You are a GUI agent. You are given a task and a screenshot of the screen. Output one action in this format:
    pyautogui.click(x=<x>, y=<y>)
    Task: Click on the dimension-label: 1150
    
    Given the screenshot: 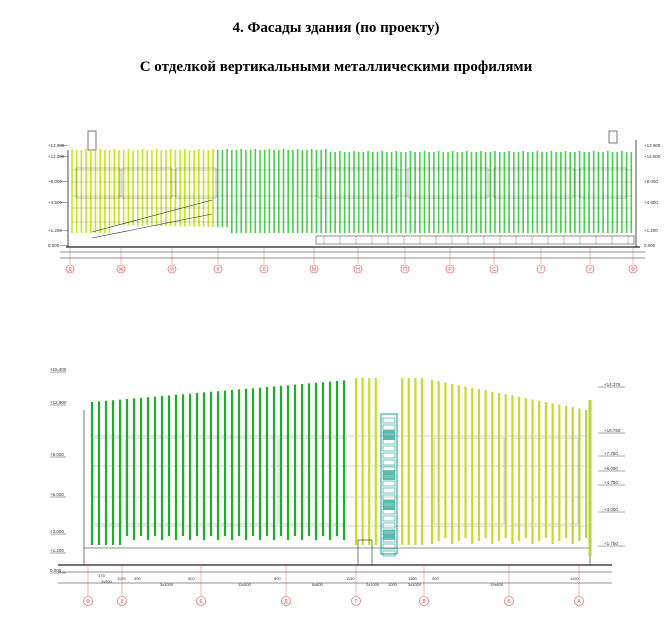 What is the action you would take?
    pyautogui.click(x=350, y=578)
    